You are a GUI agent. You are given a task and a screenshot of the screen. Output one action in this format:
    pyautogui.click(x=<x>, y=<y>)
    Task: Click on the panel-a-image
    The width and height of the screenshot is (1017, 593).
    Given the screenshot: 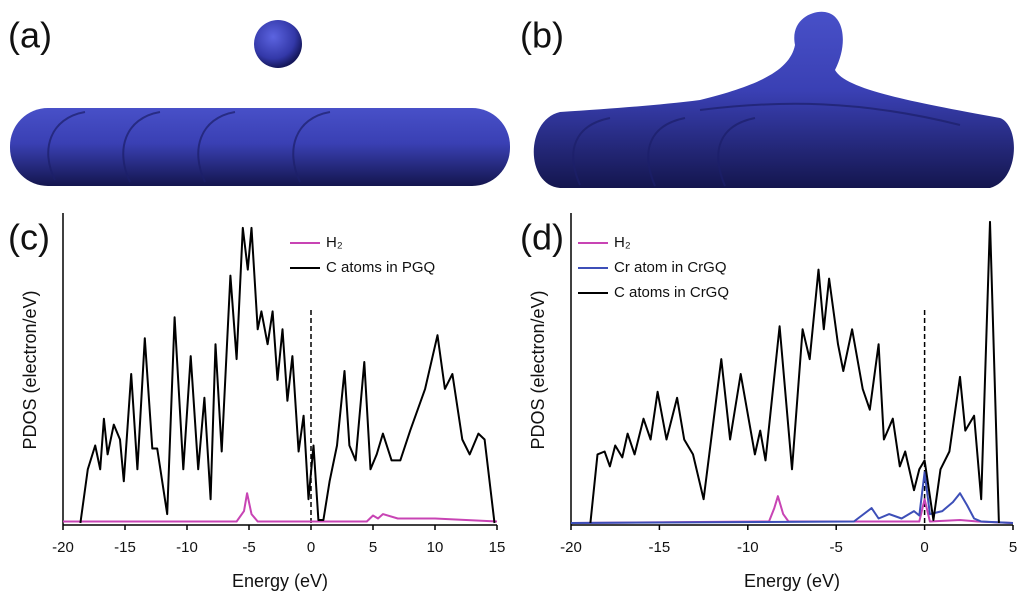 What is the action you would take?
    pyautogui.click(x=260, y=103)
    